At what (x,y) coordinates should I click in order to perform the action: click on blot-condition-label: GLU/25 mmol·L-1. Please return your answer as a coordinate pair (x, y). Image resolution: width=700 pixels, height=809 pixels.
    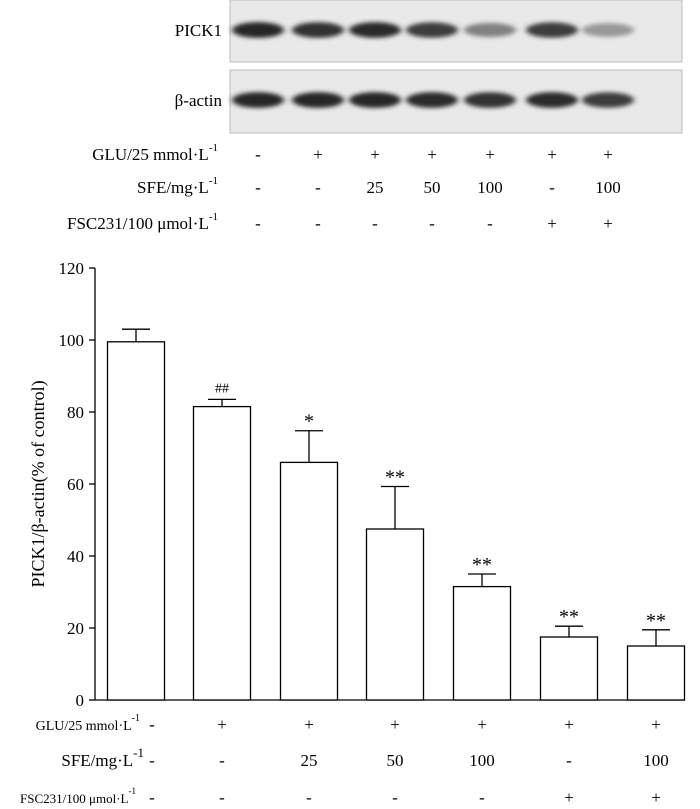
    Looking at the image, I should click on (155, 153).